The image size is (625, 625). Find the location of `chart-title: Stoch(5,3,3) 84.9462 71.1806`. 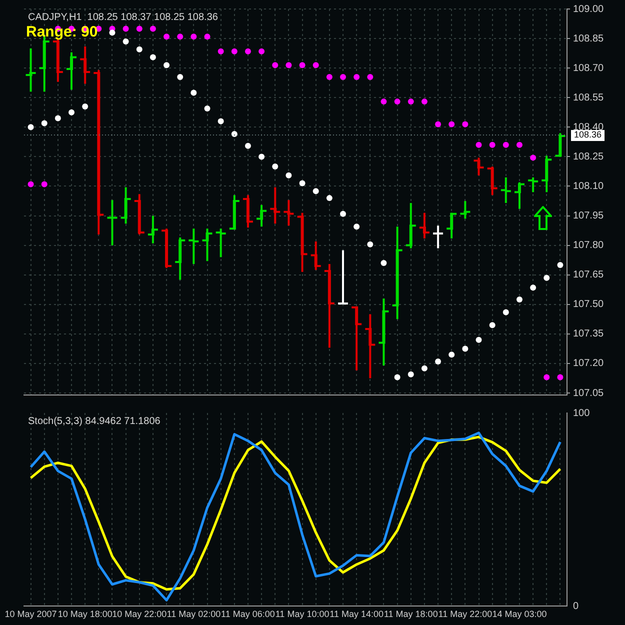

chart-title: Stoch(5,3,3) 84.9462 71.1806 is located at coordinates (94, 421).